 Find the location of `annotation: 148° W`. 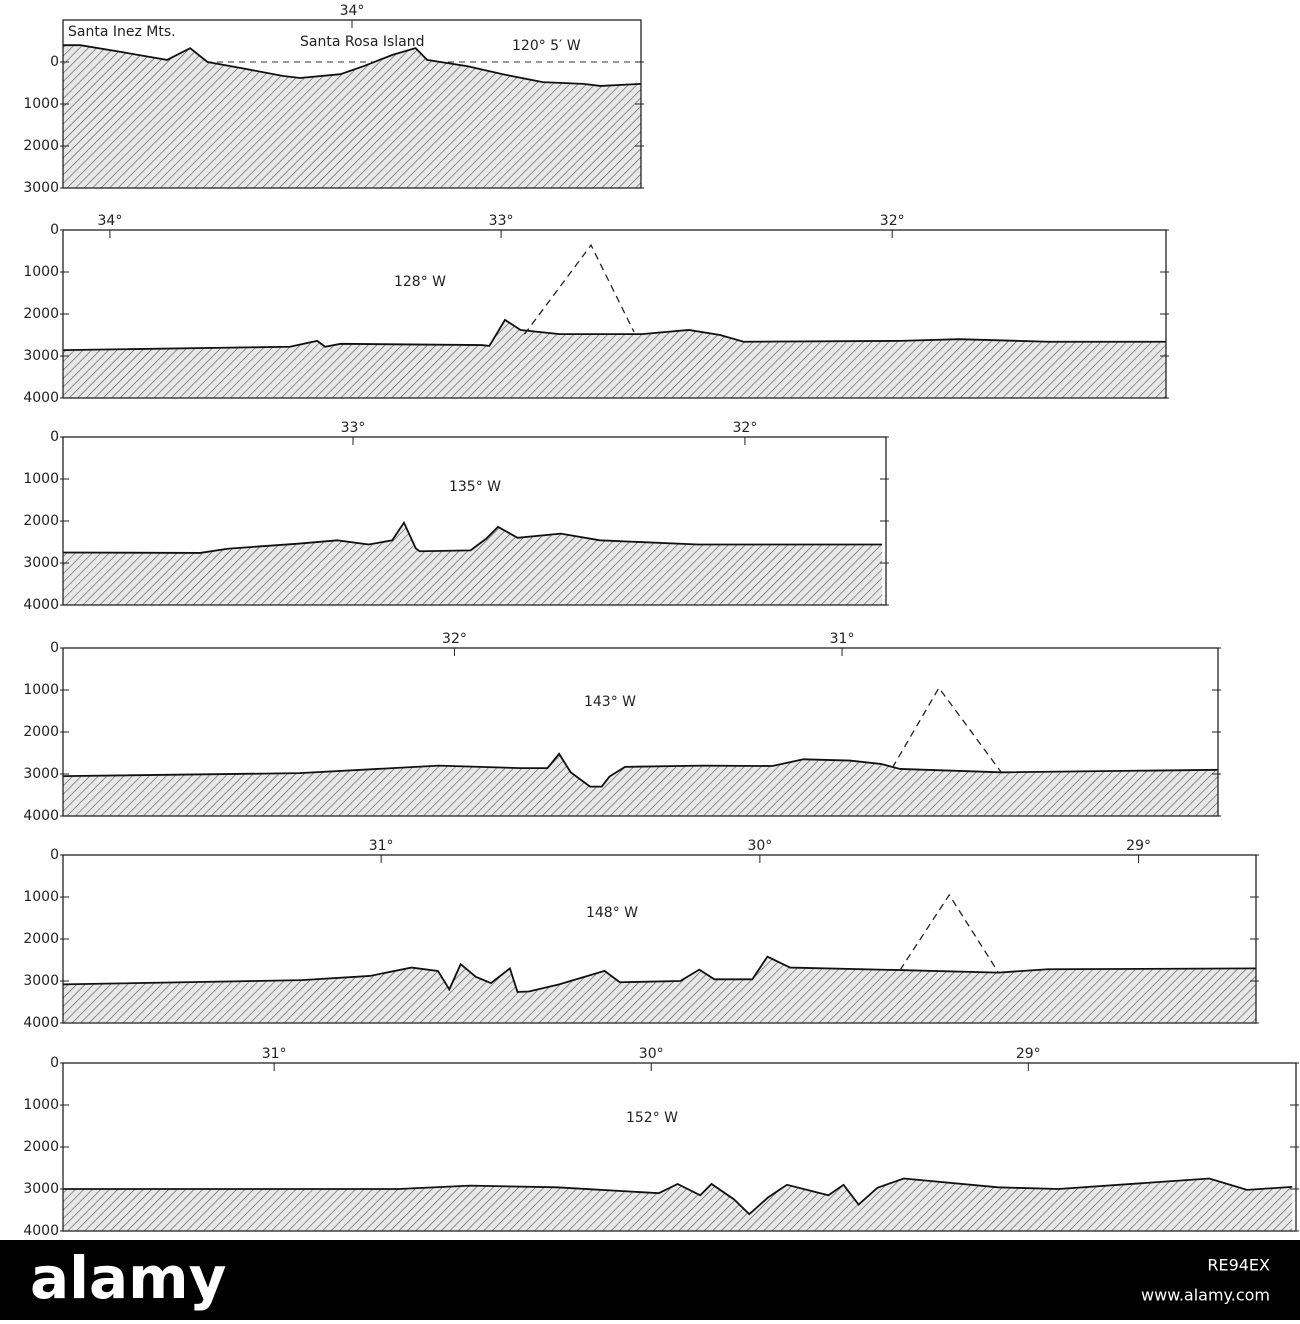

annotation: 148° W is located at coordinates (612, 913).